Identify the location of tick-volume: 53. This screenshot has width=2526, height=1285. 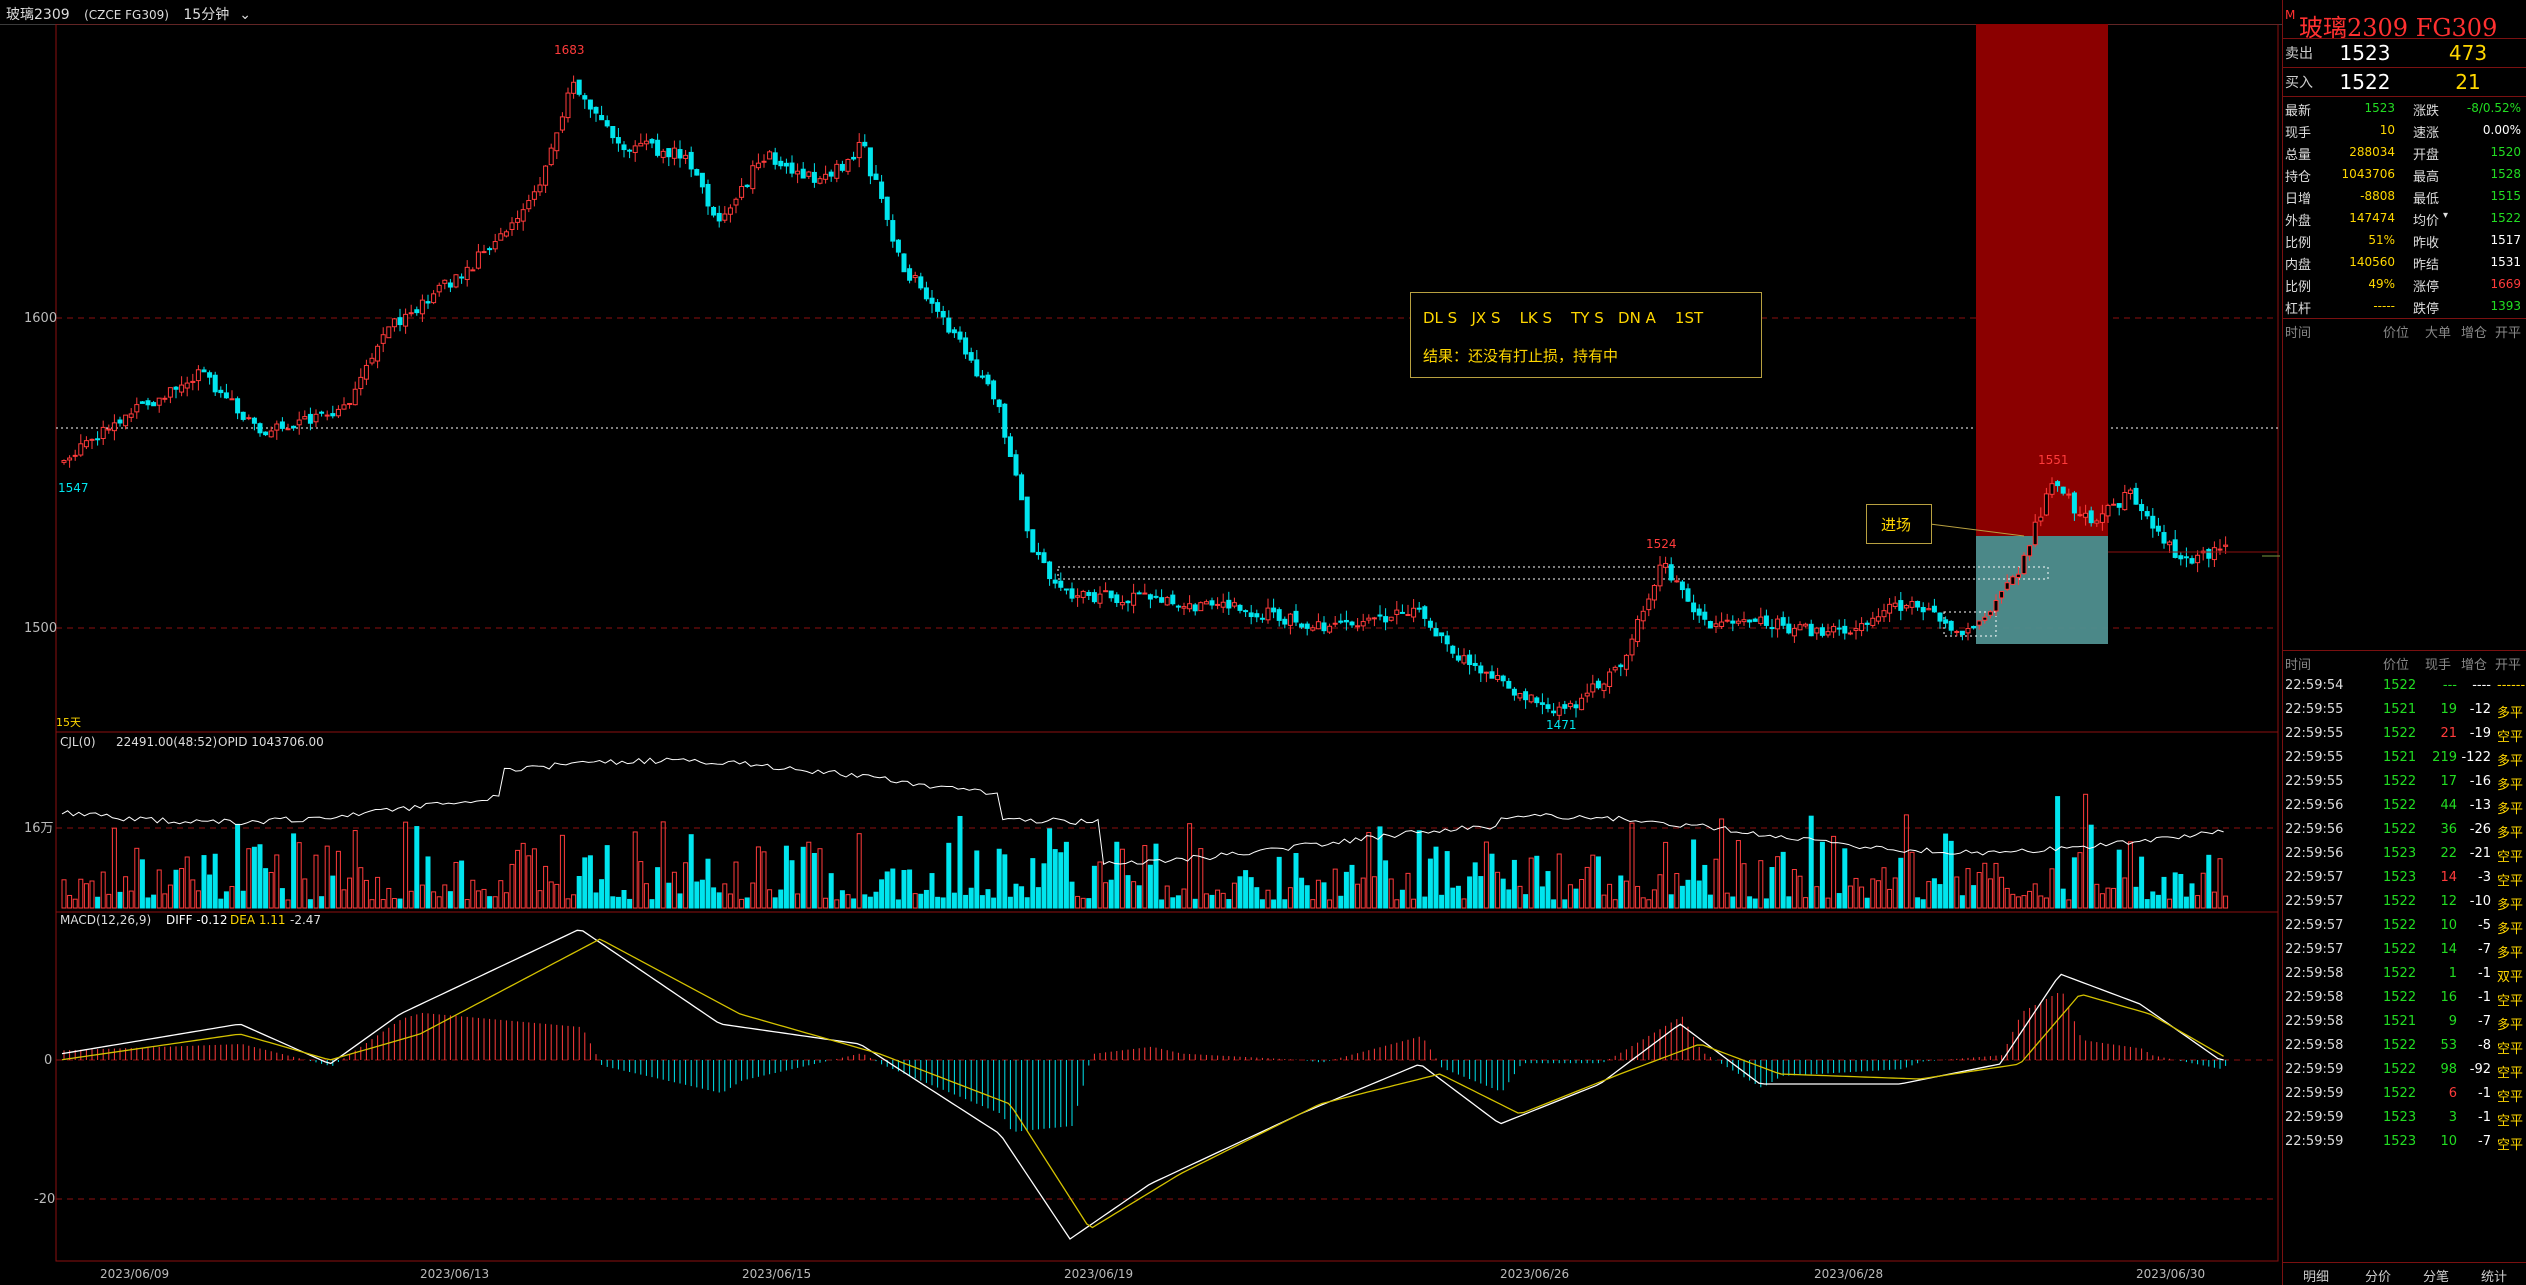
(2448, 1045).